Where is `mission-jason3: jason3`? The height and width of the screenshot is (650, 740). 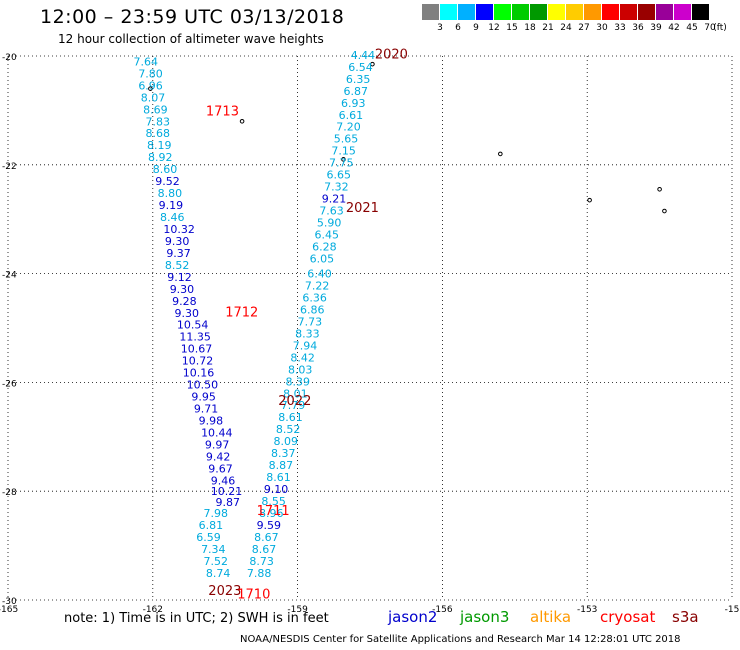 mission-jason3: jason3 is located at coordinates (485, 617).